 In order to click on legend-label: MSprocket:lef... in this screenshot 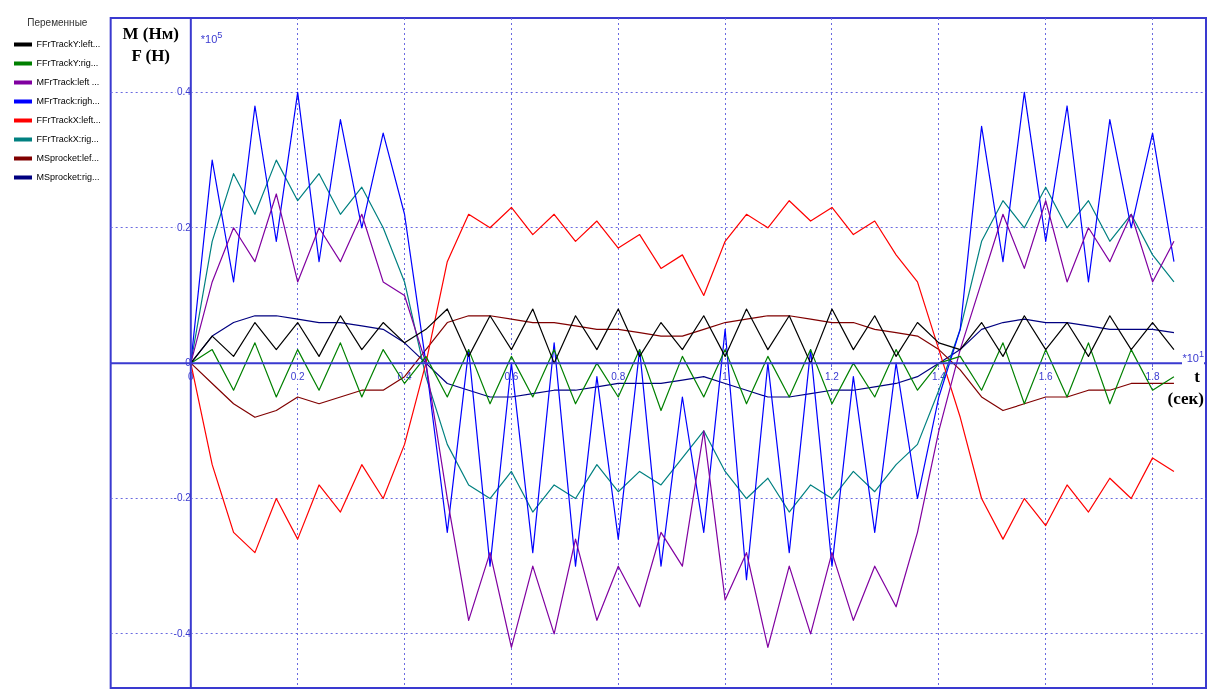, I will do `click(68, 157)`.